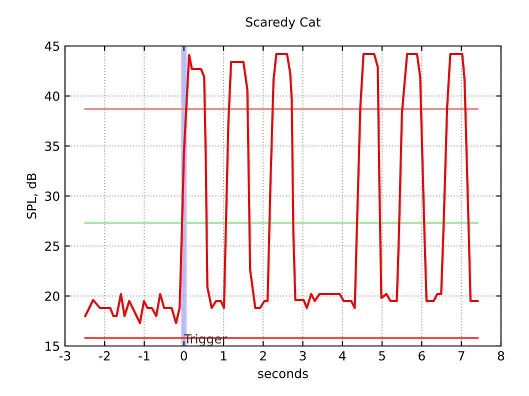 The height and width of the screenshot is (396, 529). What do you see at coordinates (283, 23) in the screenshot?
I see `chart-title: Scaredy Cat` at bounding box center [283, 23].